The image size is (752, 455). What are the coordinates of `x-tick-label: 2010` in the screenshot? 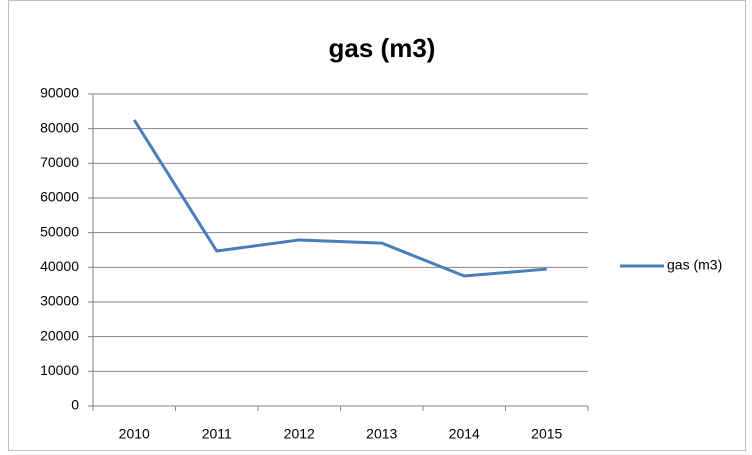 It's located at (134, 434).